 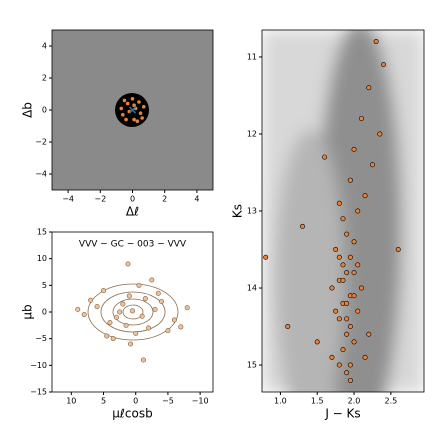 What do you see at coordinates (390, 401) in the screenshot?
I see `x-tick-label: 2.5` at bounding box center [390, 401].